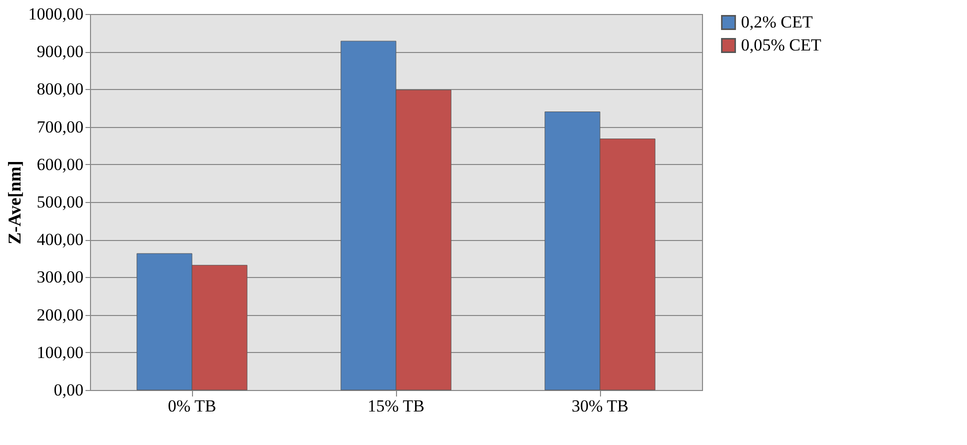 The image size is (967, 445). What do you see at coordinates (60, 202) in the screenshot?
I see `y-tick-label: 500,00` at bounding box center [60, 202].